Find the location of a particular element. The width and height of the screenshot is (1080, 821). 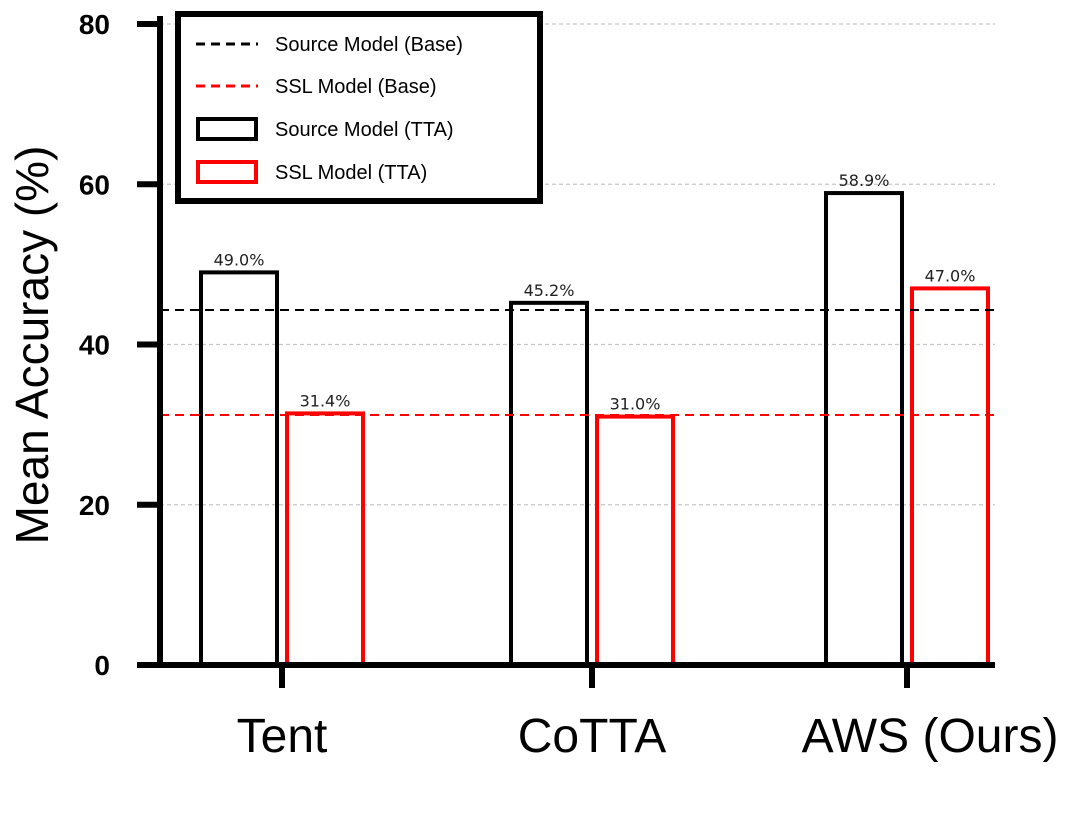

legend-label-3: SSL Model (TTA) is located at coordinates (351, 173).